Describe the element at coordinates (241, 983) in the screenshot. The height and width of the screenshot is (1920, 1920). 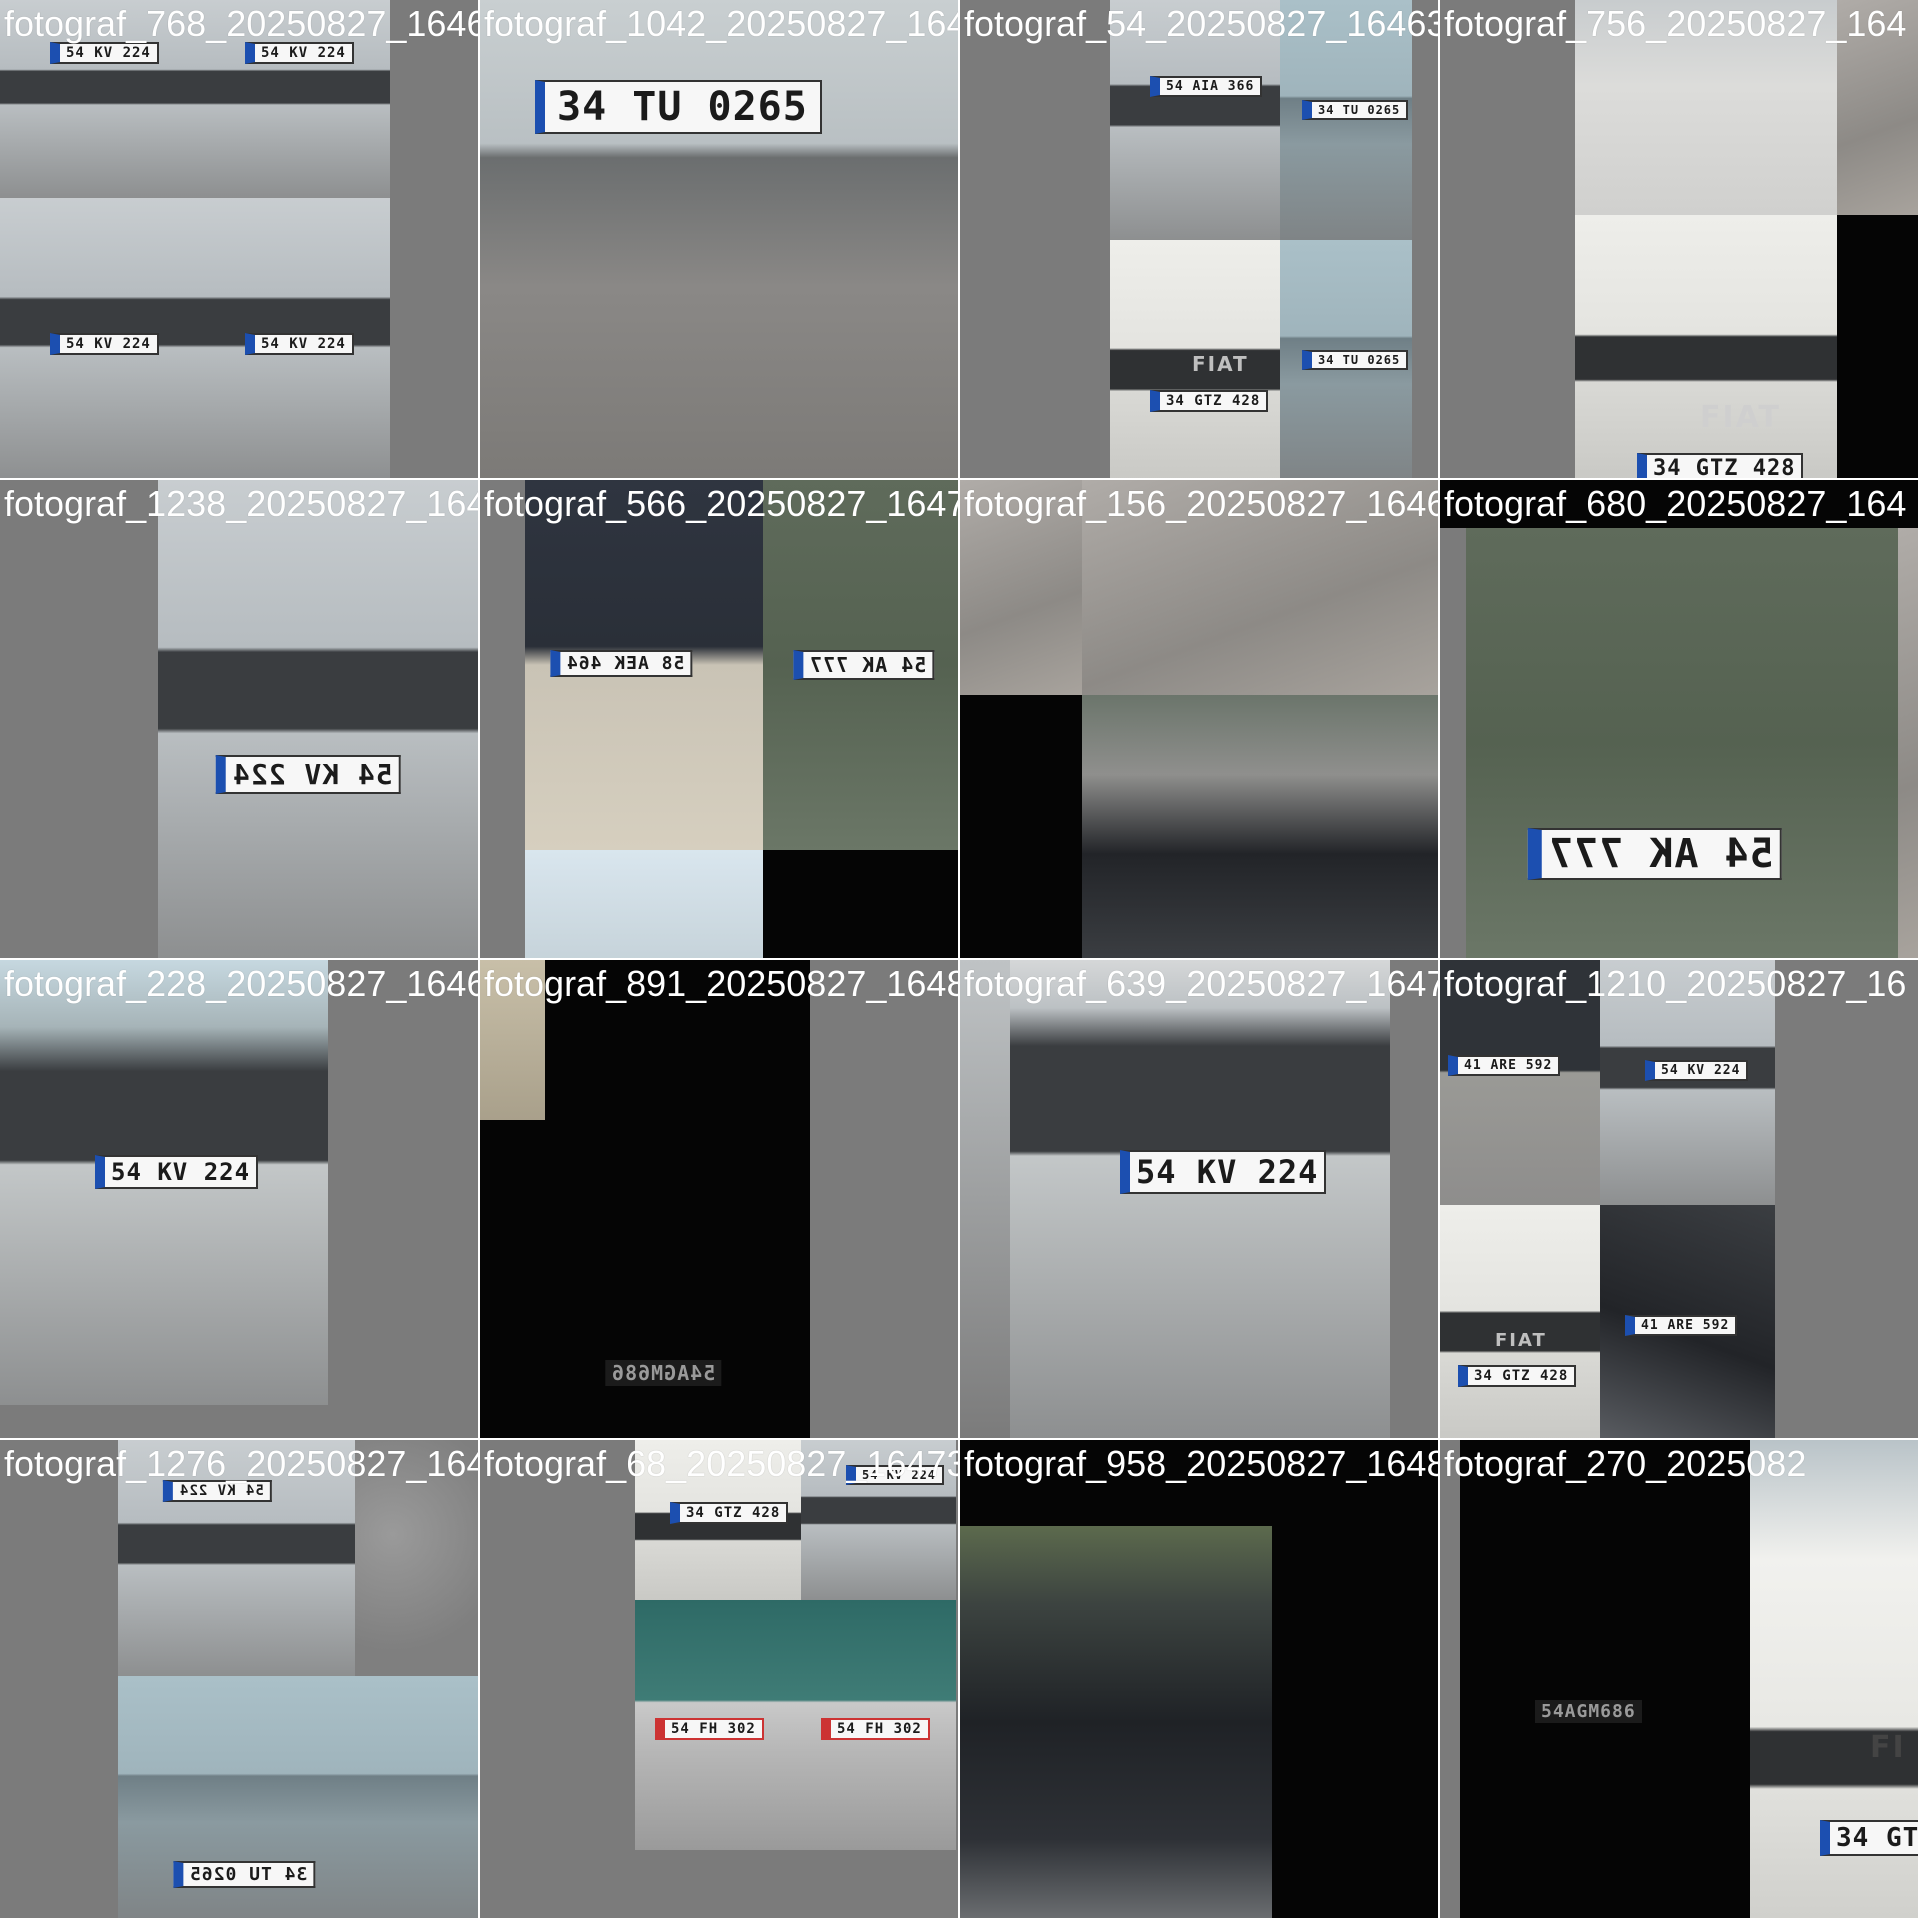
I see `image-filename: fotograf_228_20250827_164659.png` at that location.